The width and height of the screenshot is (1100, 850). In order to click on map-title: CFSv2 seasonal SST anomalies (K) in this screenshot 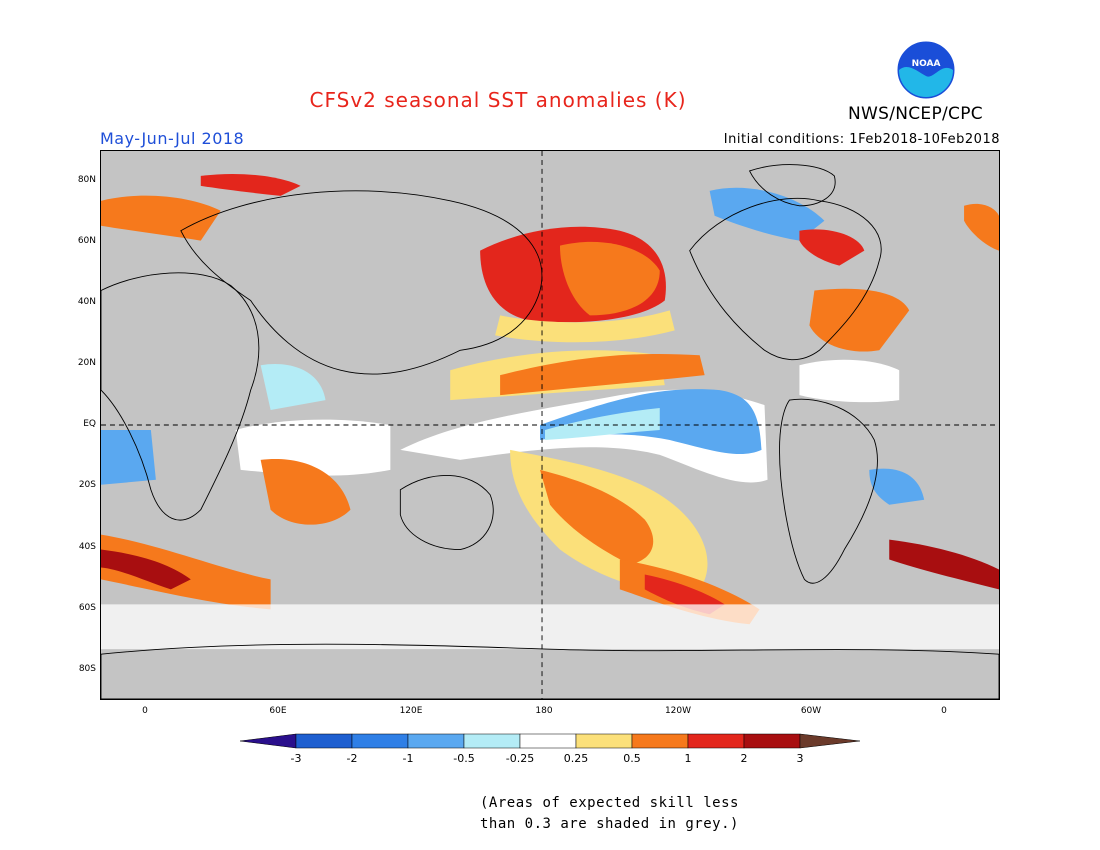, I will do `click(498, 100)`.